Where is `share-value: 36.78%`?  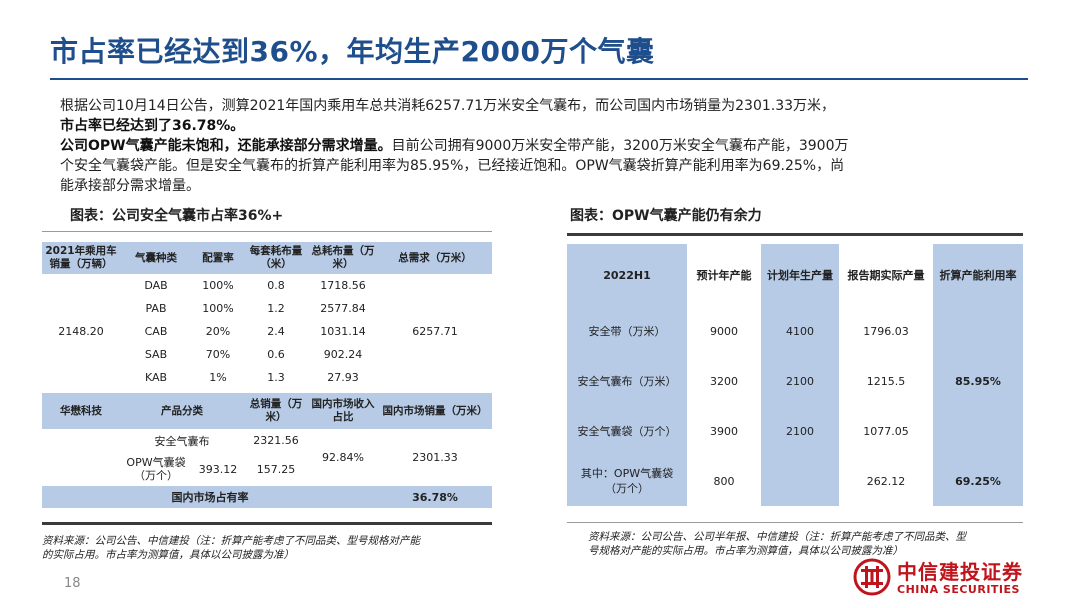
share-value: 36.78% is located at coordinates (435, 497).